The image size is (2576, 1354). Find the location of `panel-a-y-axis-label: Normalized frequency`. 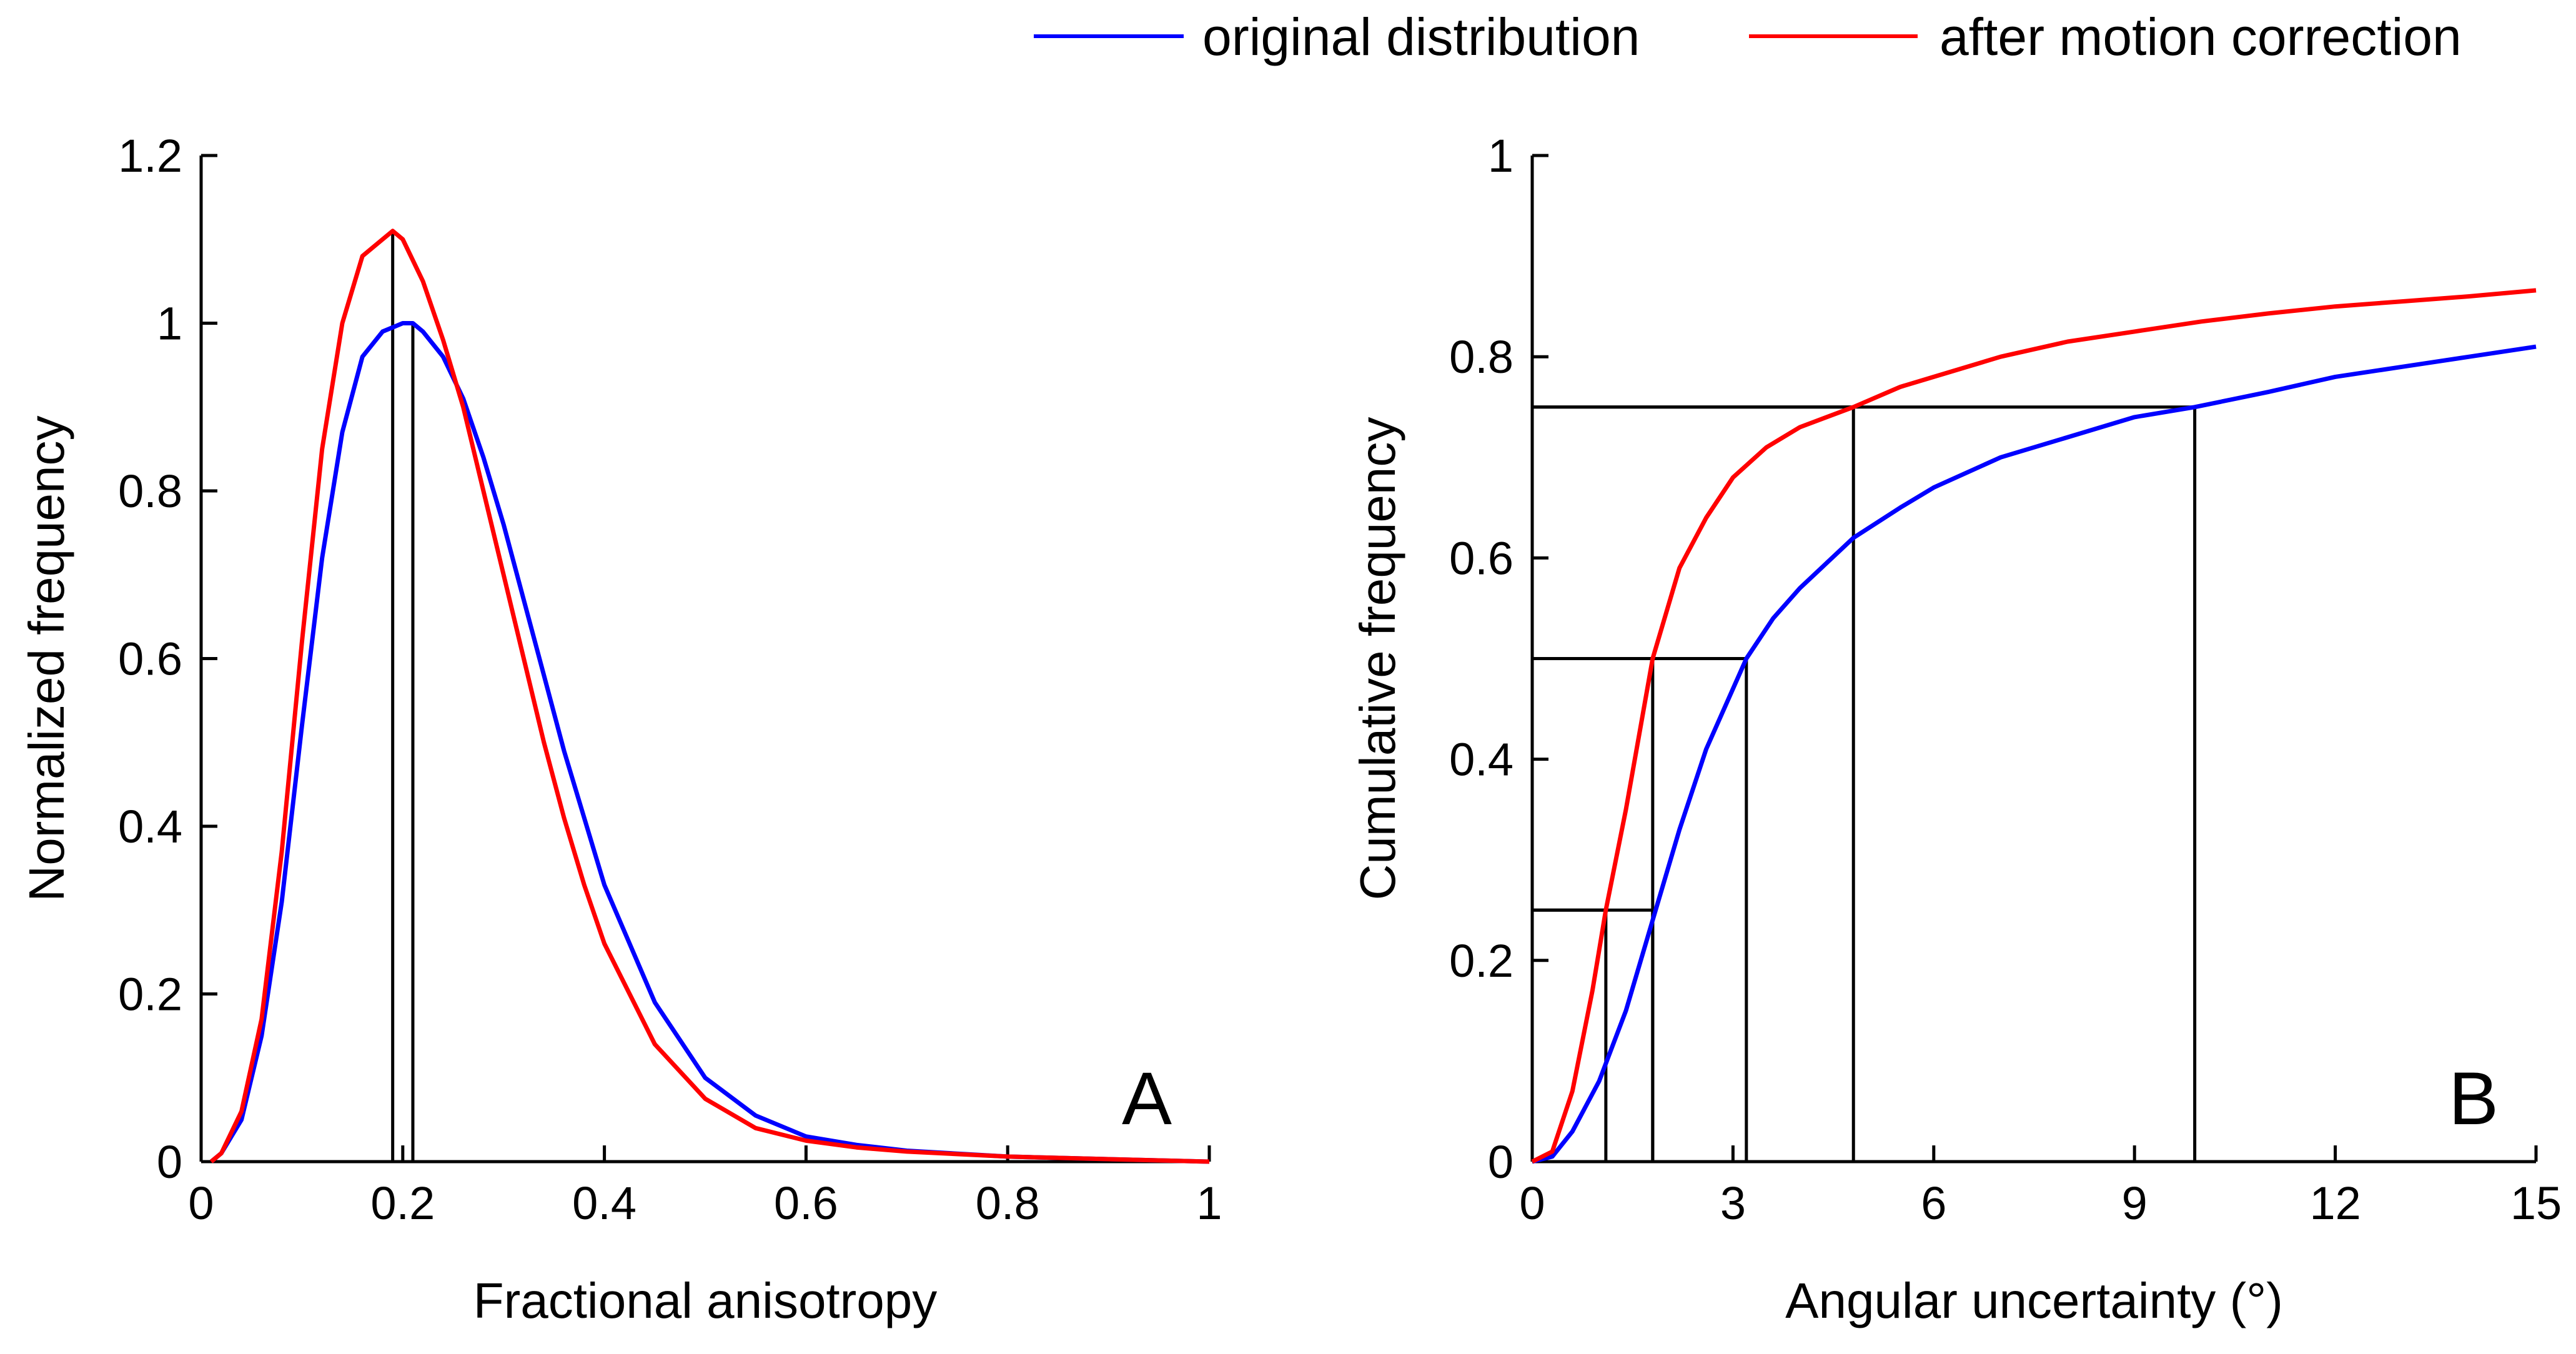

panel-a-y-axis-label: Normalized frequency is located at coordinates (46, 658).